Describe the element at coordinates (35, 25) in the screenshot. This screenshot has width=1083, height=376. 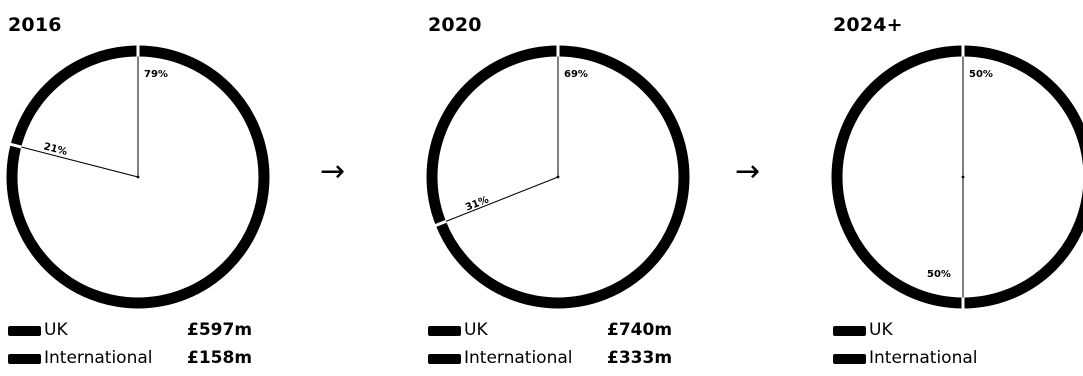
I see `chart-title: 2016` at that location.